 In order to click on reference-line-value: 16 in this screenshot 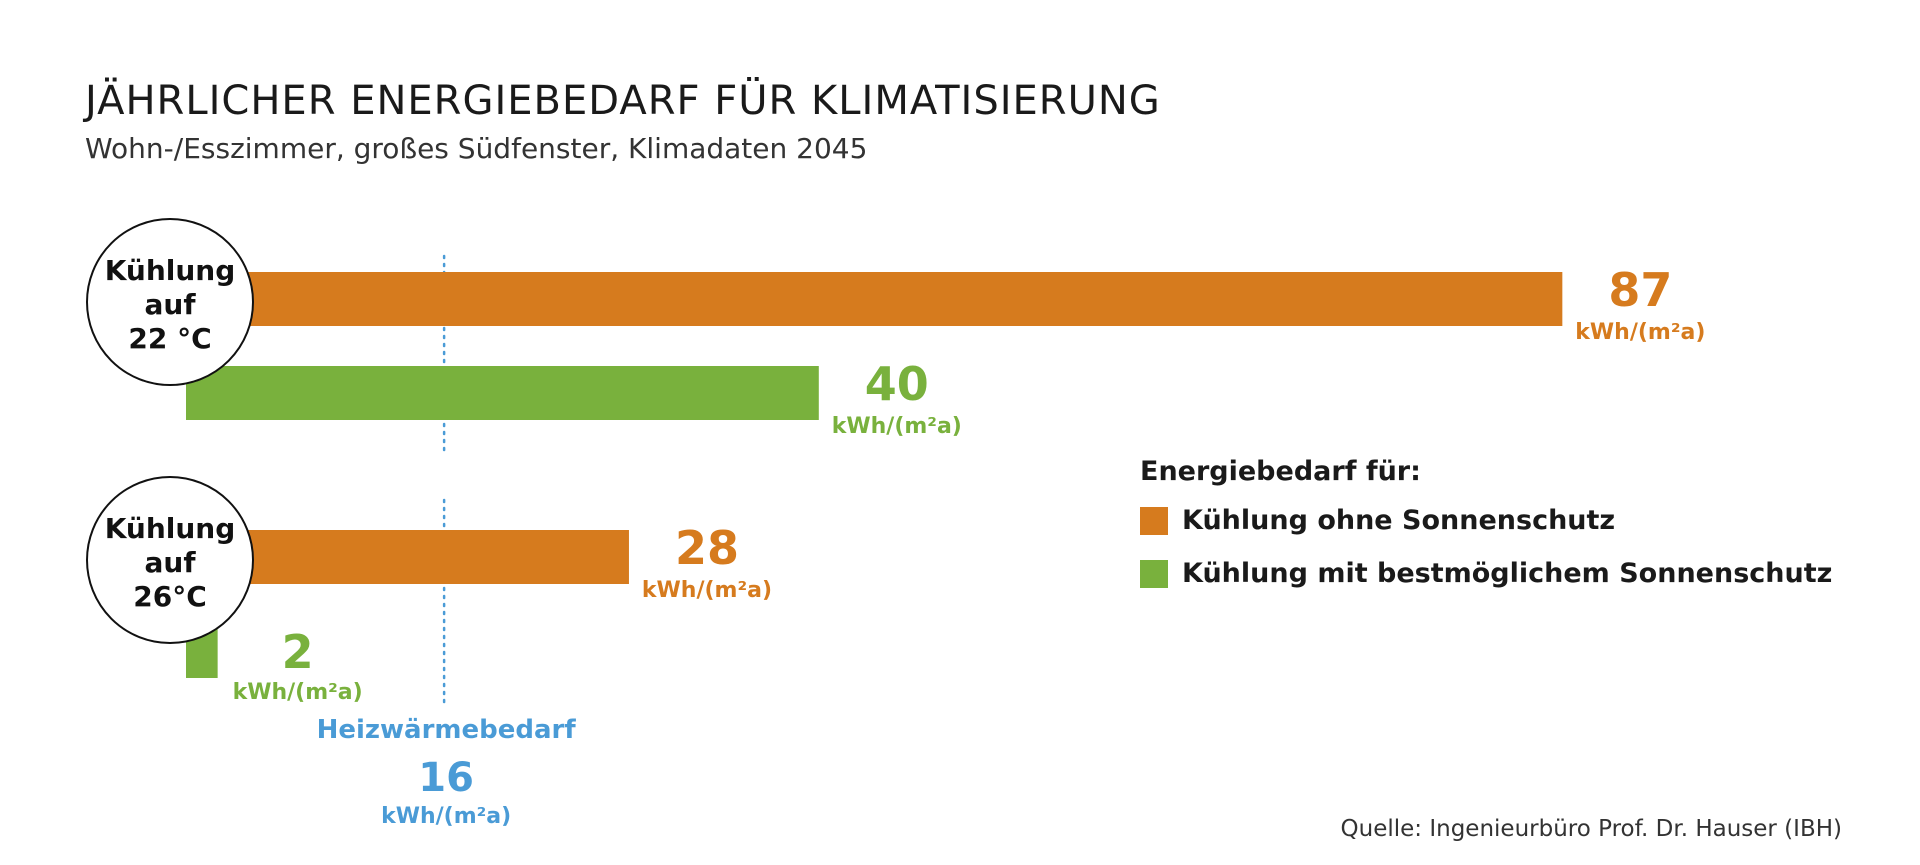, I will do `click(446, 778)`.